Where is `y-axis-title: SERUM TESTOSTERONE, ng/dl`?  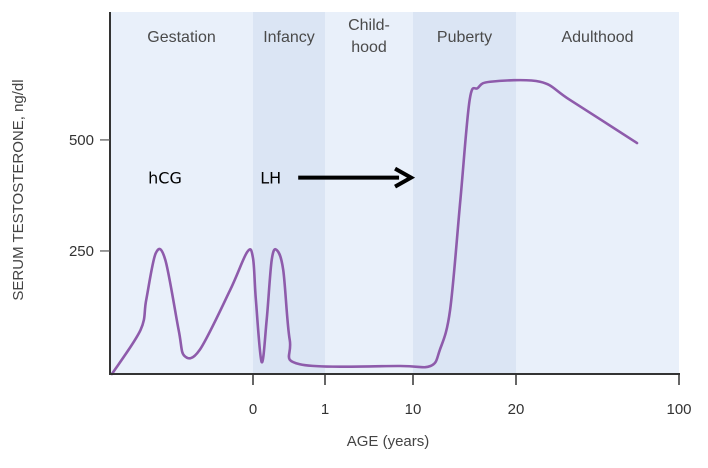 y-axis-title: SERUM TESTOSTERONE, ng/dl is located at coordinates (18, 189).